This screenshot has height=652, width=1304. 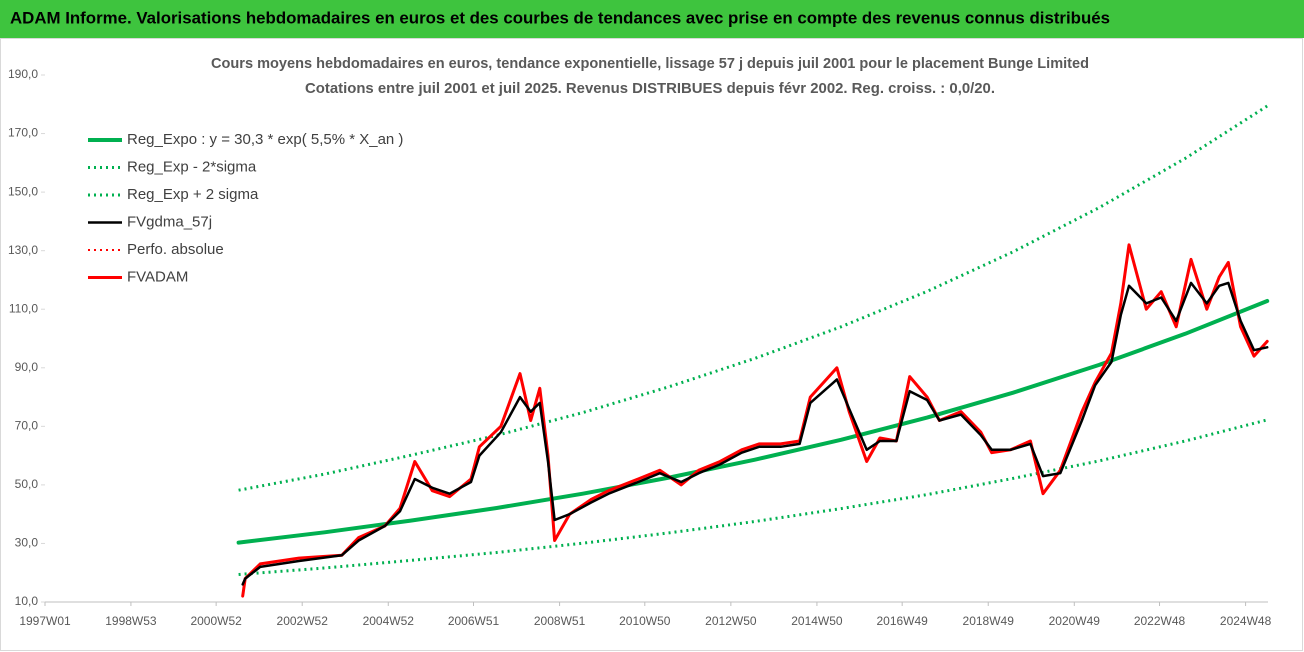 What do you see at coordinates (902, 621) in the screenshot?
I see `x-tick-label: 2016W49` at bounding box center [902, 621].